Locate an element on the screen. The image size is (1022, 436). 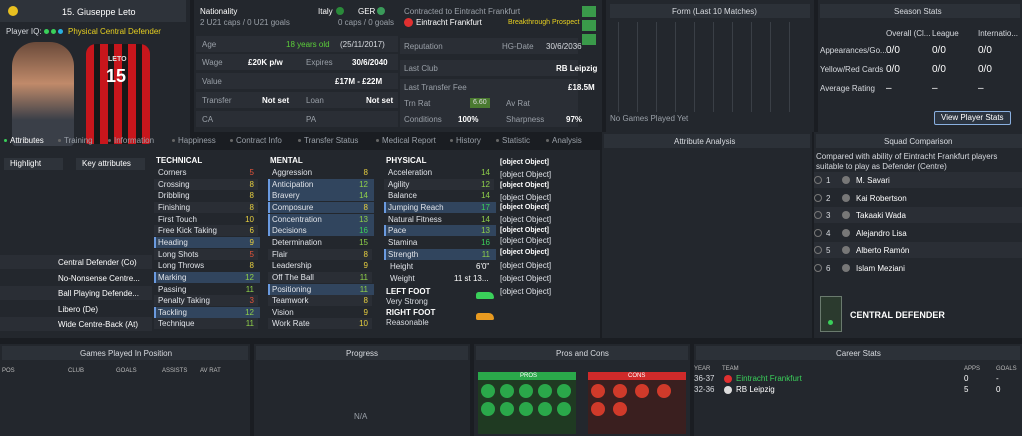
label: Loan is located at coordinates (315, 100).